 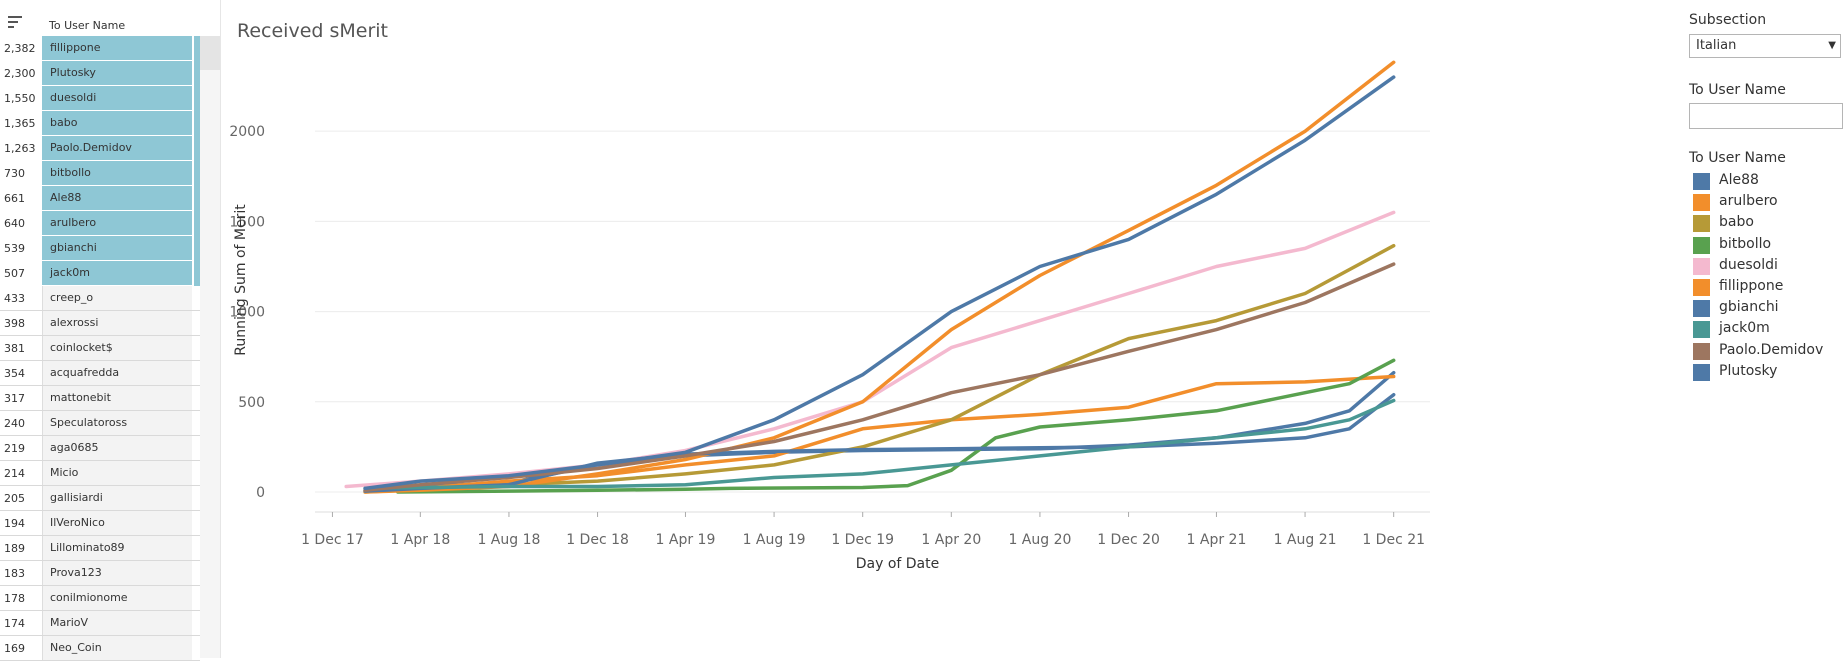 What do you see at coordinates (241, 280) in the screenshot?
I see `y-axis-label: Running Sum of Merit` at bounding box center [241, 280].